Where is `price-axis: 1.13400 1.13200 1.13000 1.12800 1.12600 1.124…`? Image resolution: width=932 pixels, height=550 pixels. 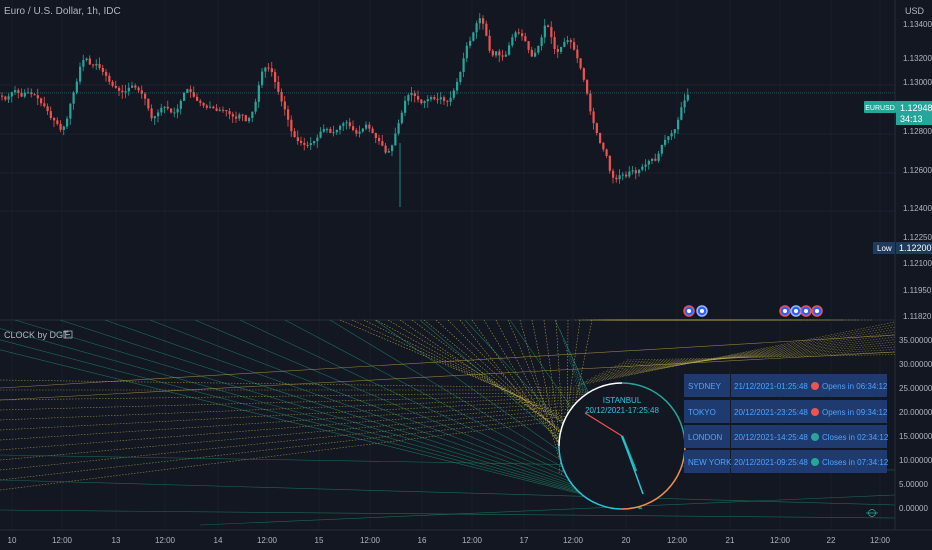
price-axis: 1.13400 1.13200 1.13000 1.12800 1.12600 1.124… is located at coordinates (917, 170).